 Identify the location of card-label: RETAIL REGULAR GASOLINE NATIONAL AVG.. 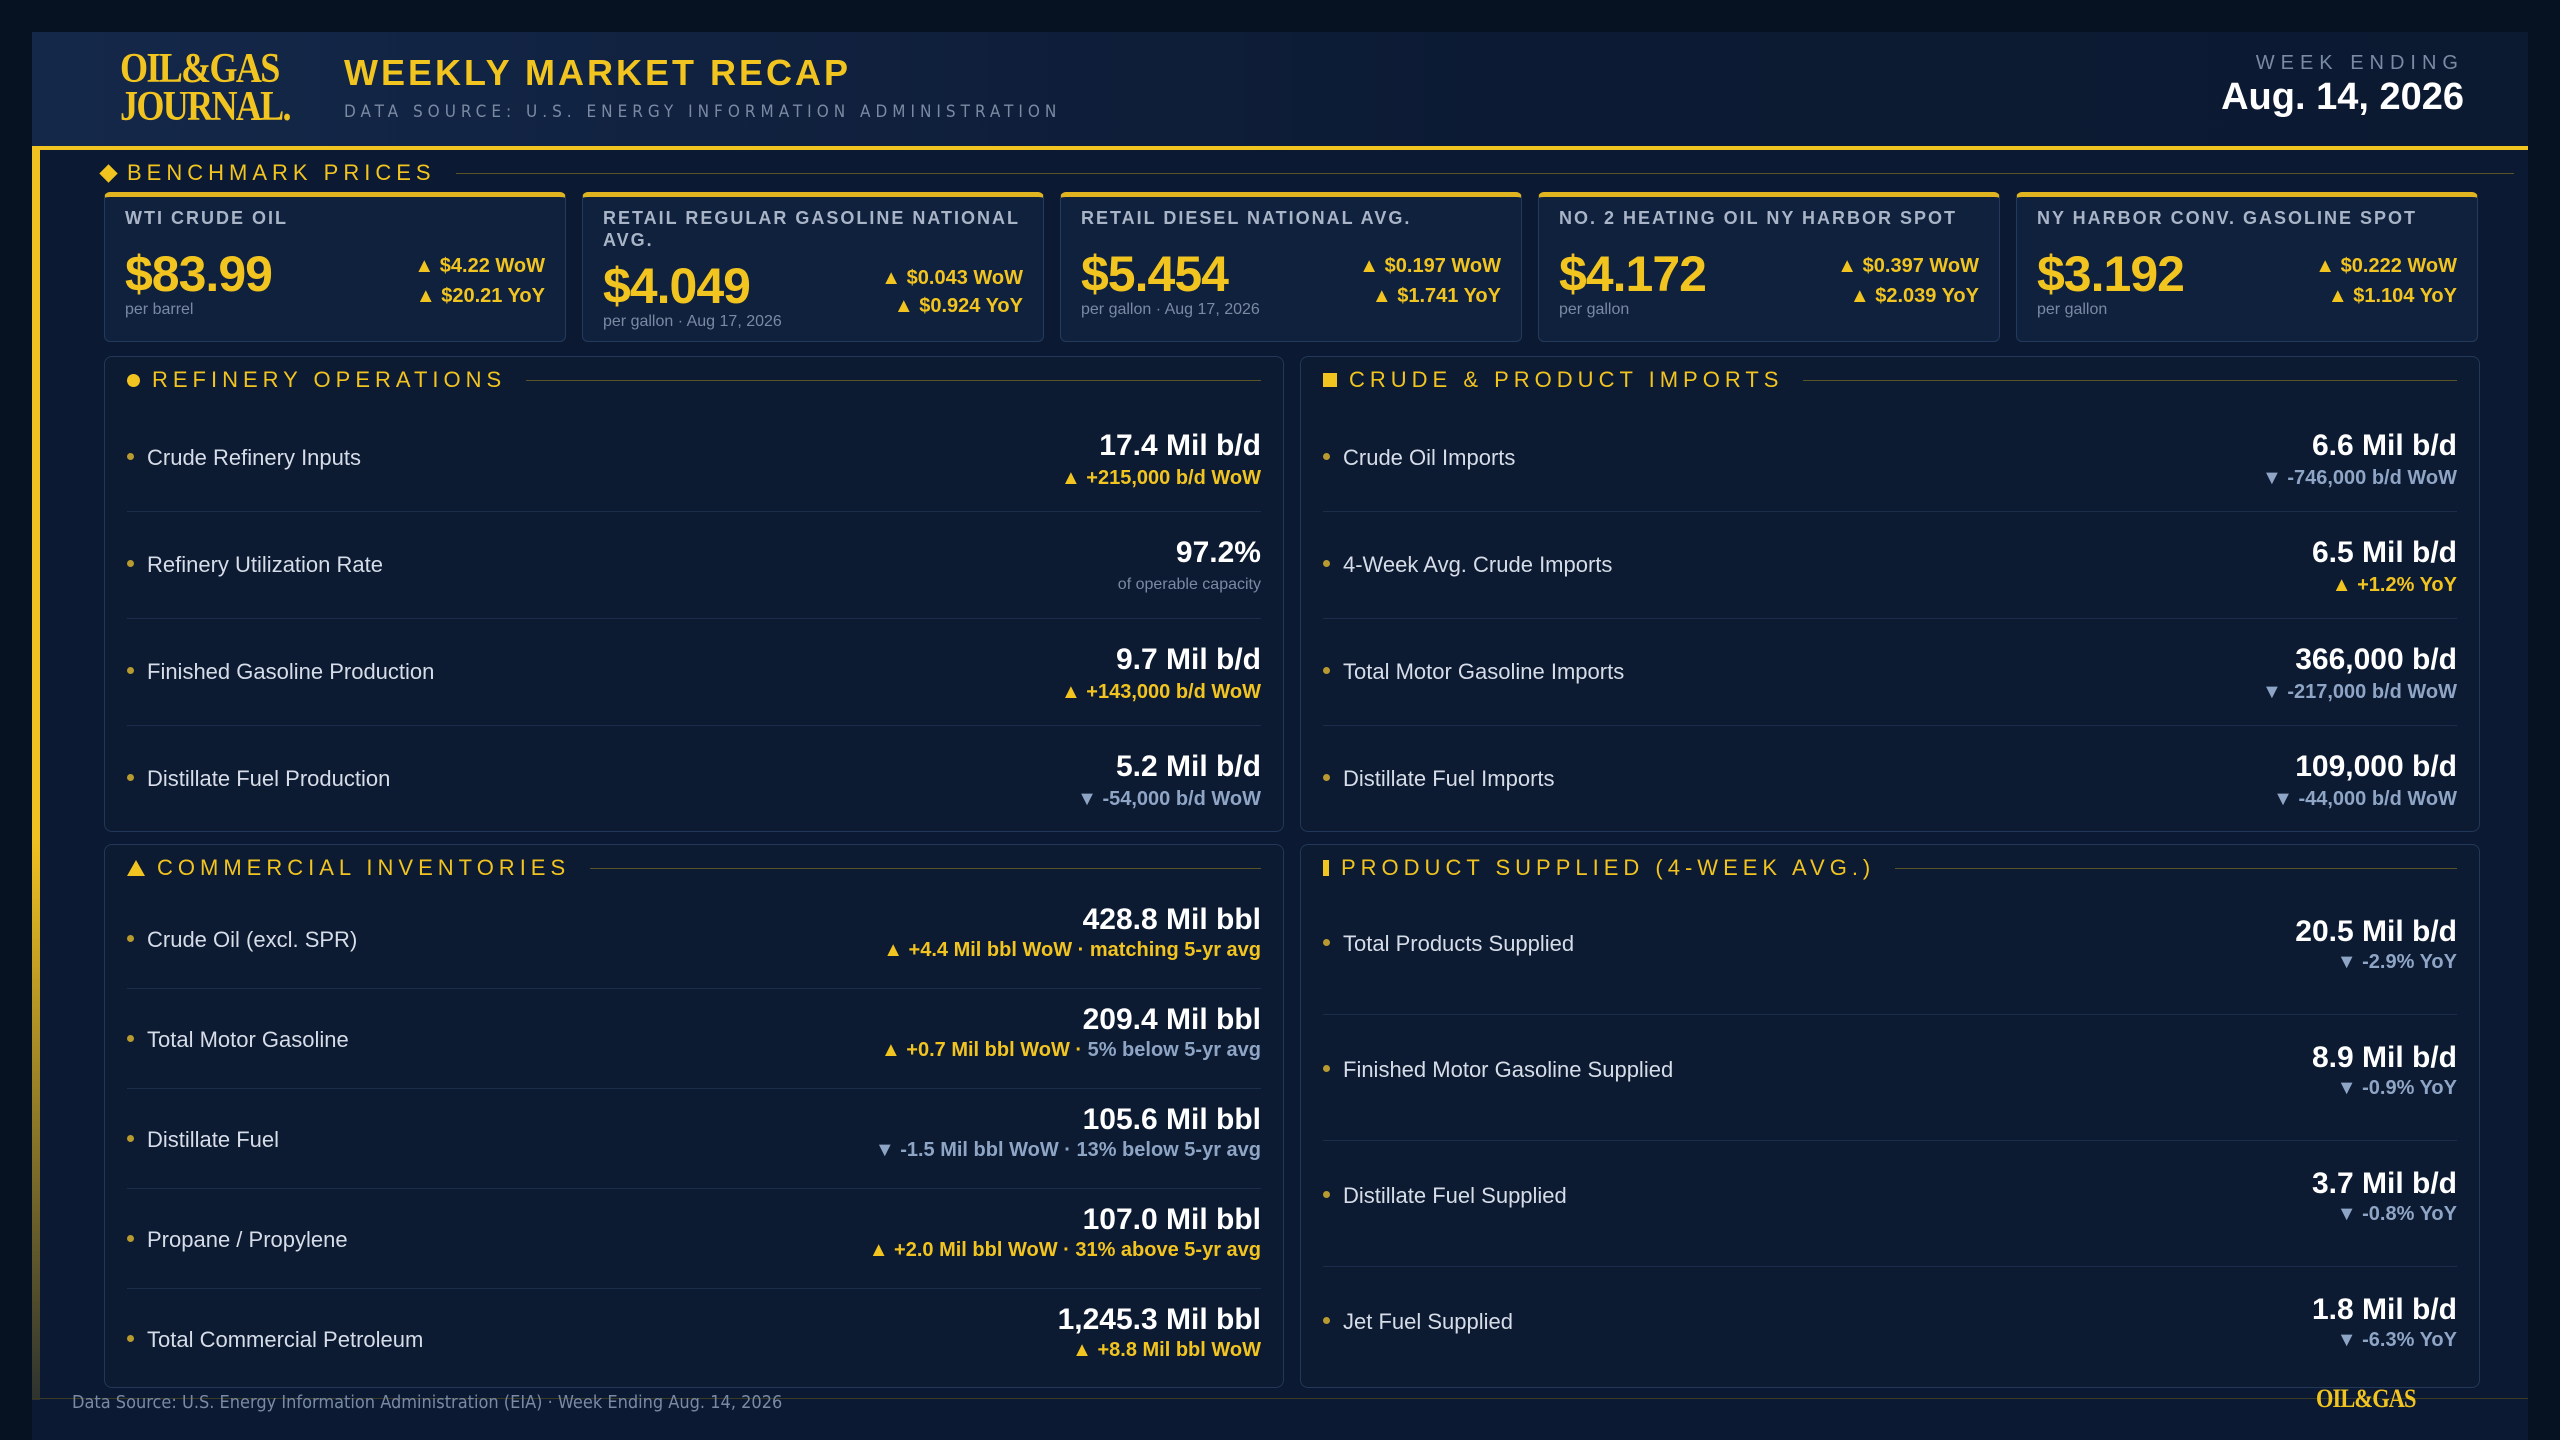
(811, 229).